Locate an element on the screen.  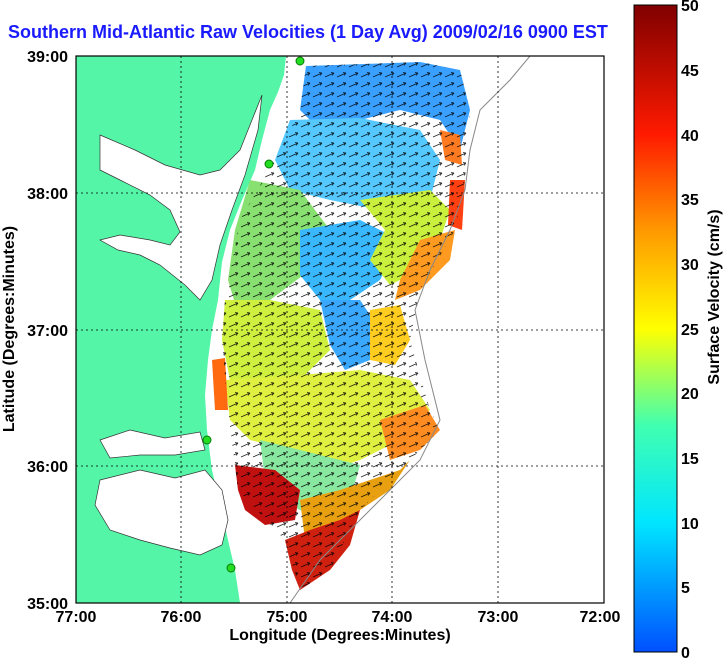
y-tick-label: 39:00 is located at coordinates (47, 57).